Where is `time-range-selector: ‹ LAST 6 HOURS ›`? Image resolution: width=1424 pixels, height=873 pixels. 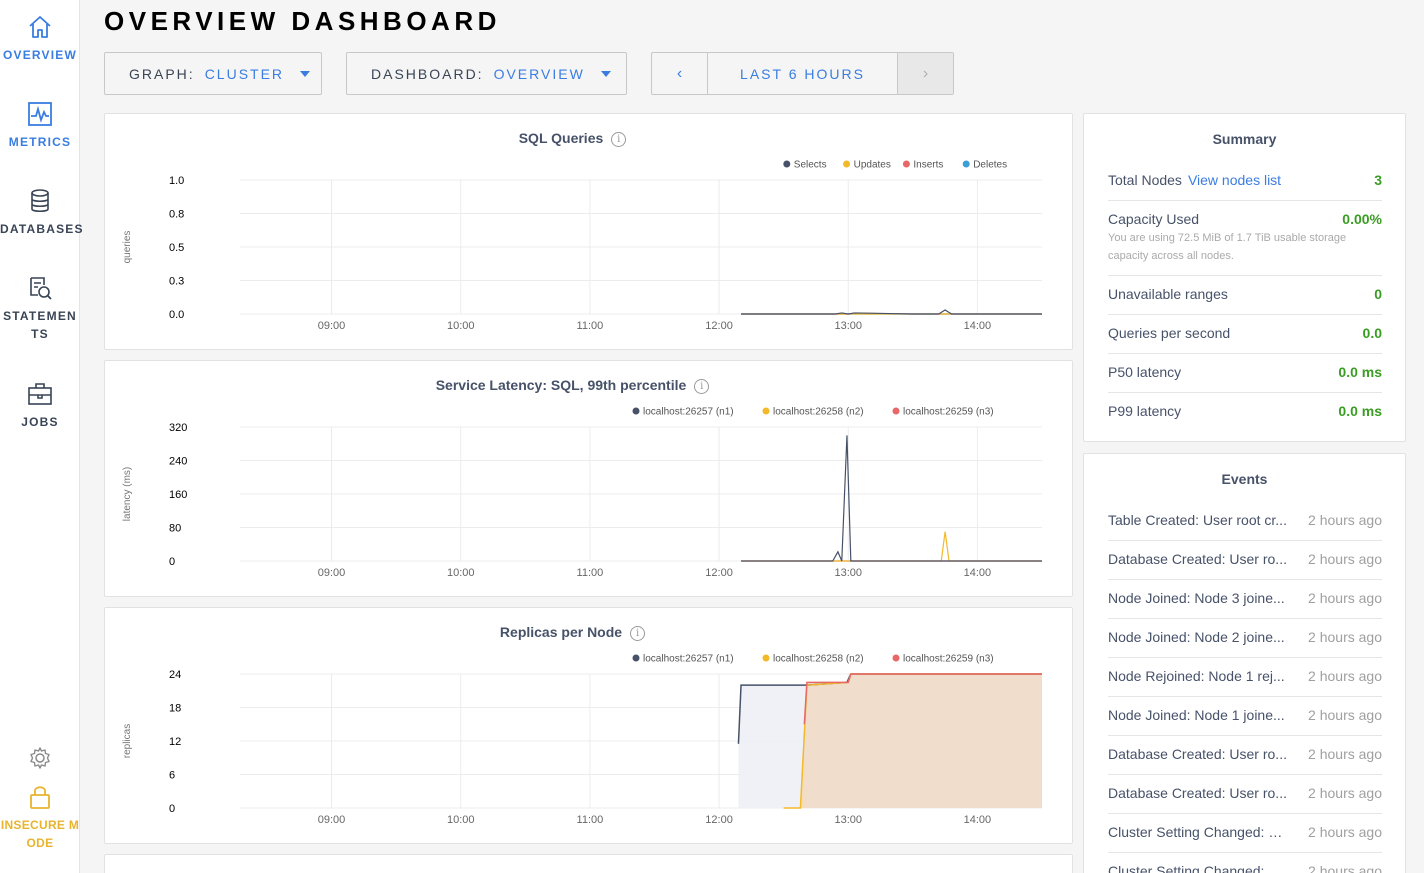
time-range-selector: ‹ LAST 6 HOURS › is located at coordinates (802, 73).